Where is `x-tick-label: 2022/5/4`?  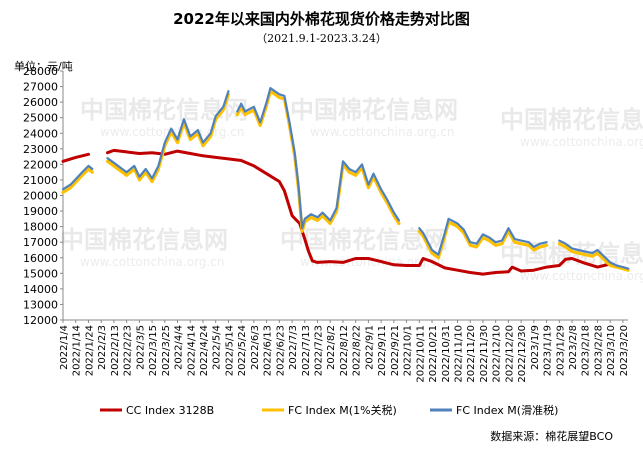 x-tick-label: 2022/5/4 is located at coordinates (217, 347).